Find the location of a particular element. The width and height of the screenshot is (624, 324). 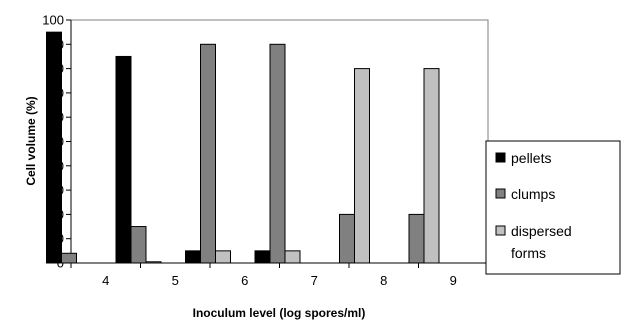

legend-label-dispersed: dispersed is located at coordinates (541, 231).